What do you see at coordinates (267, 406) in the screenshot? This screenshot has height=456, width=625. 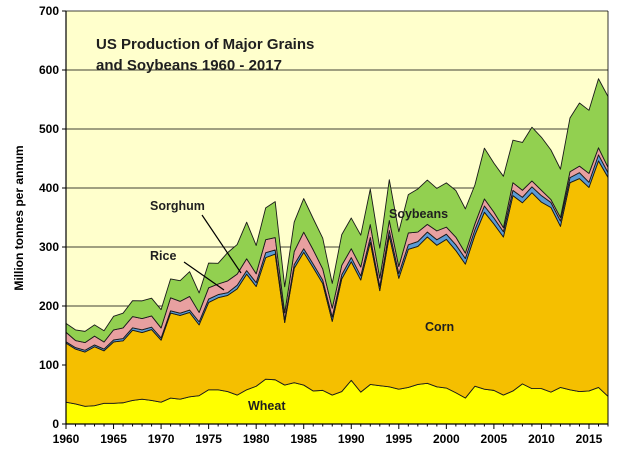 I see `annotation-wheat: Wheat` at bounding box center [267, 406].